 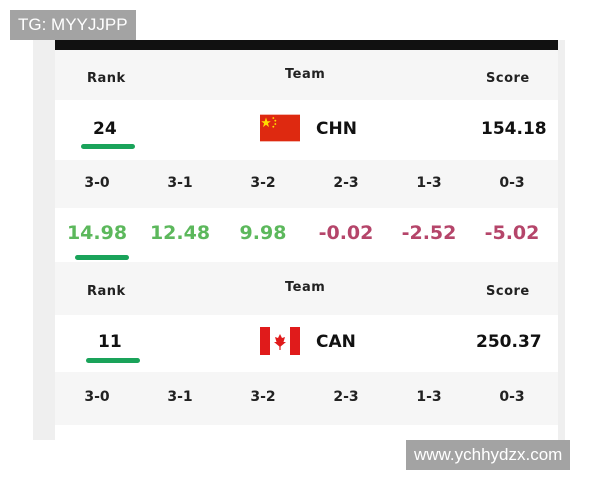 I want to click on score-value: 250.37, so click(x=509, y=342).